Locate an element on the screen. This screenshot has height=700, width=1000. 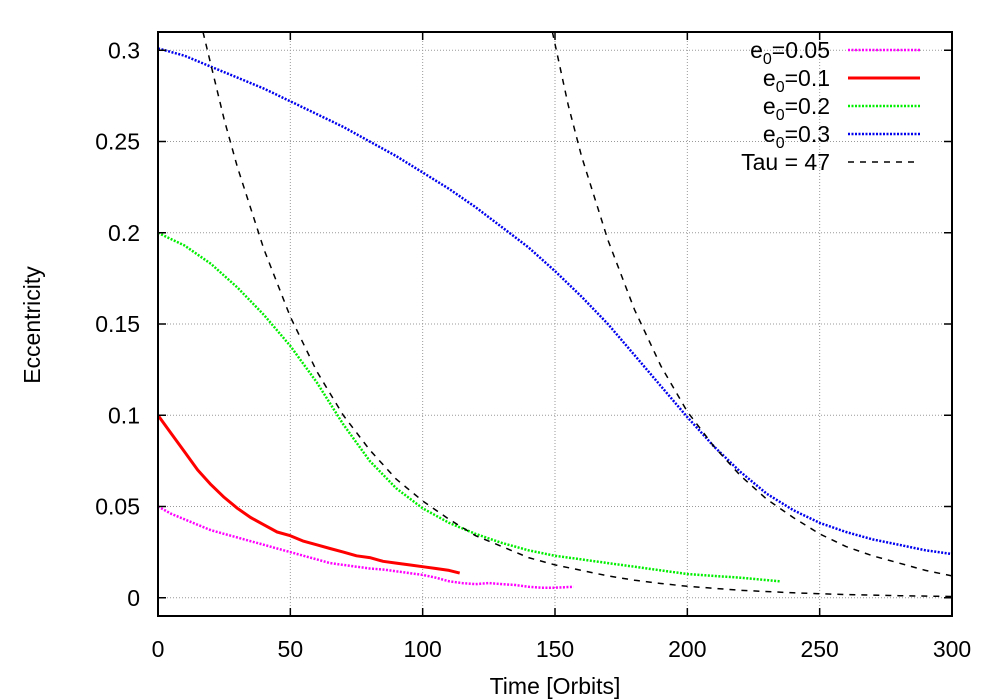
series-e0-0-05-line is located at coordinates (366, 547).